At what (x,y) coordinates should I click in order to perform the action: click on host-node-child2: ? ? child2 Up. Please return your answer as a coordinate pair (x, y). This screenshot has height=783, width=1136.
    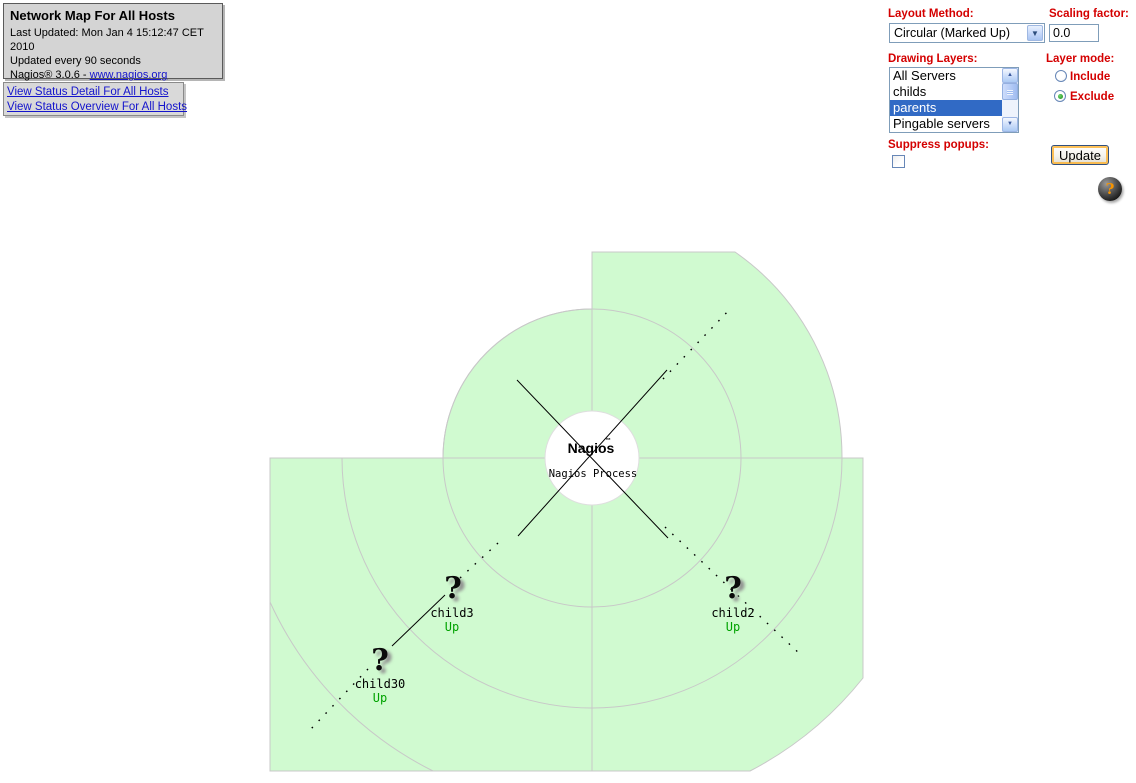
    Looking at the image, I should click on (732, 602).